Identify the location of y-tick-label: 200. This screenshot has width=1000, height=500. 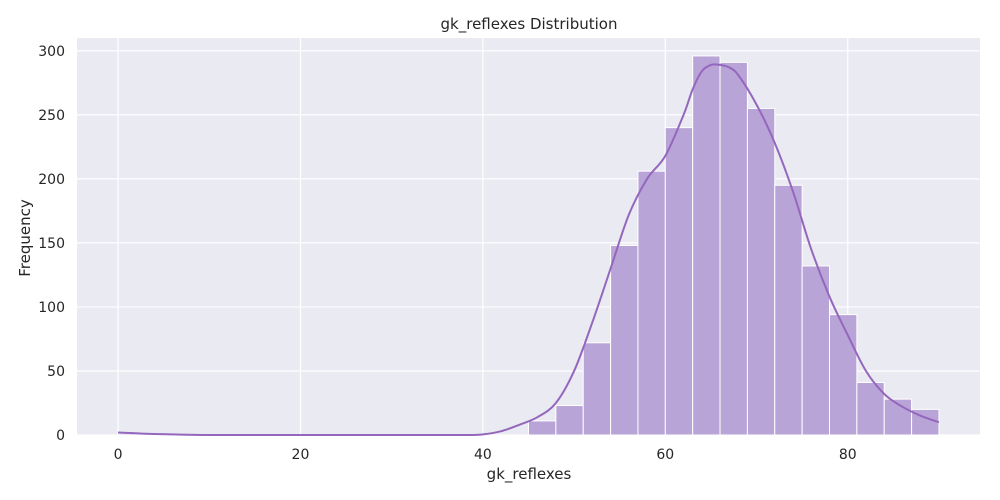
(51, 180).